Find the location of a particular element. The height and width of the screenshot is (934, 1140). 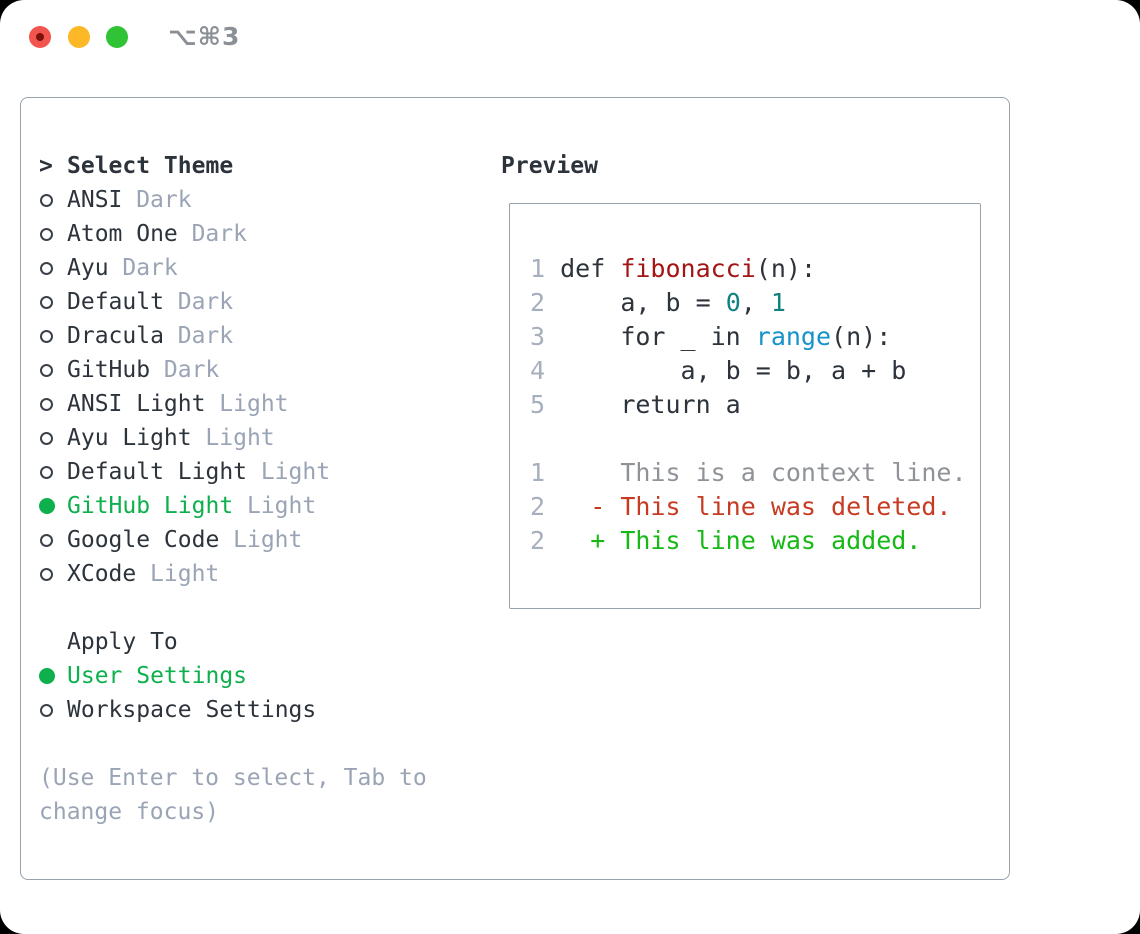

theme-item-dracula-dark: Dracula Dark is located at coordinates (264, 336).